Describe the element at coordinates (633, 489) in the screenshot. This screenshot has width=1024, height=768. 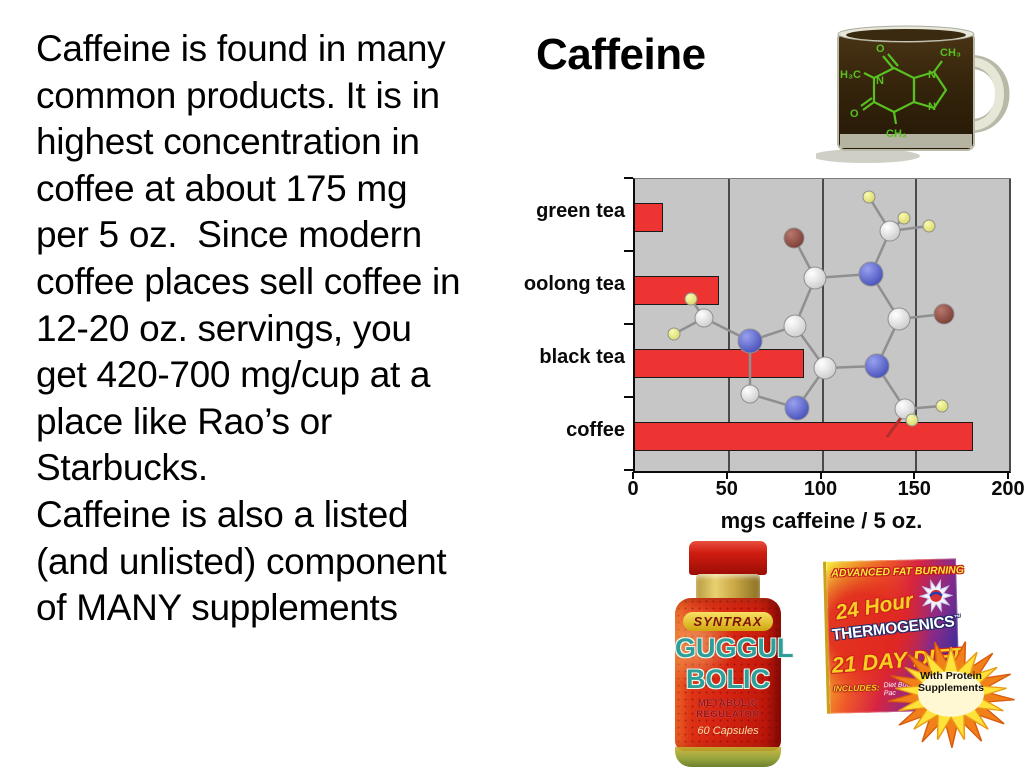
I see `x-axis-tick-label: 0` at that location.